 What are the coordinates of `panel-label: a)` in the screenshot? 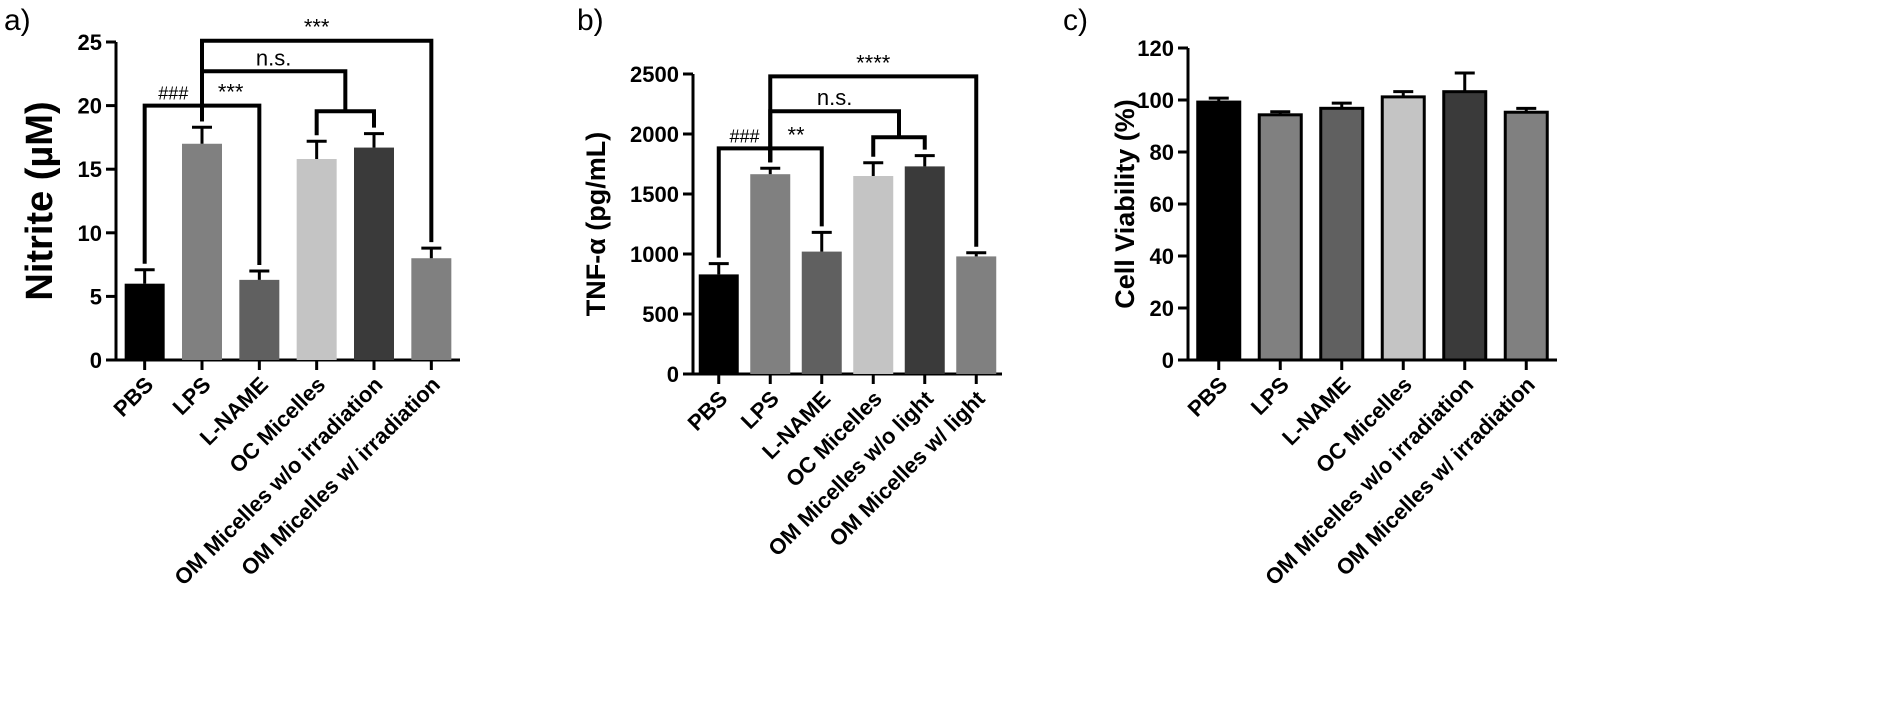 It's located at (17, 20).